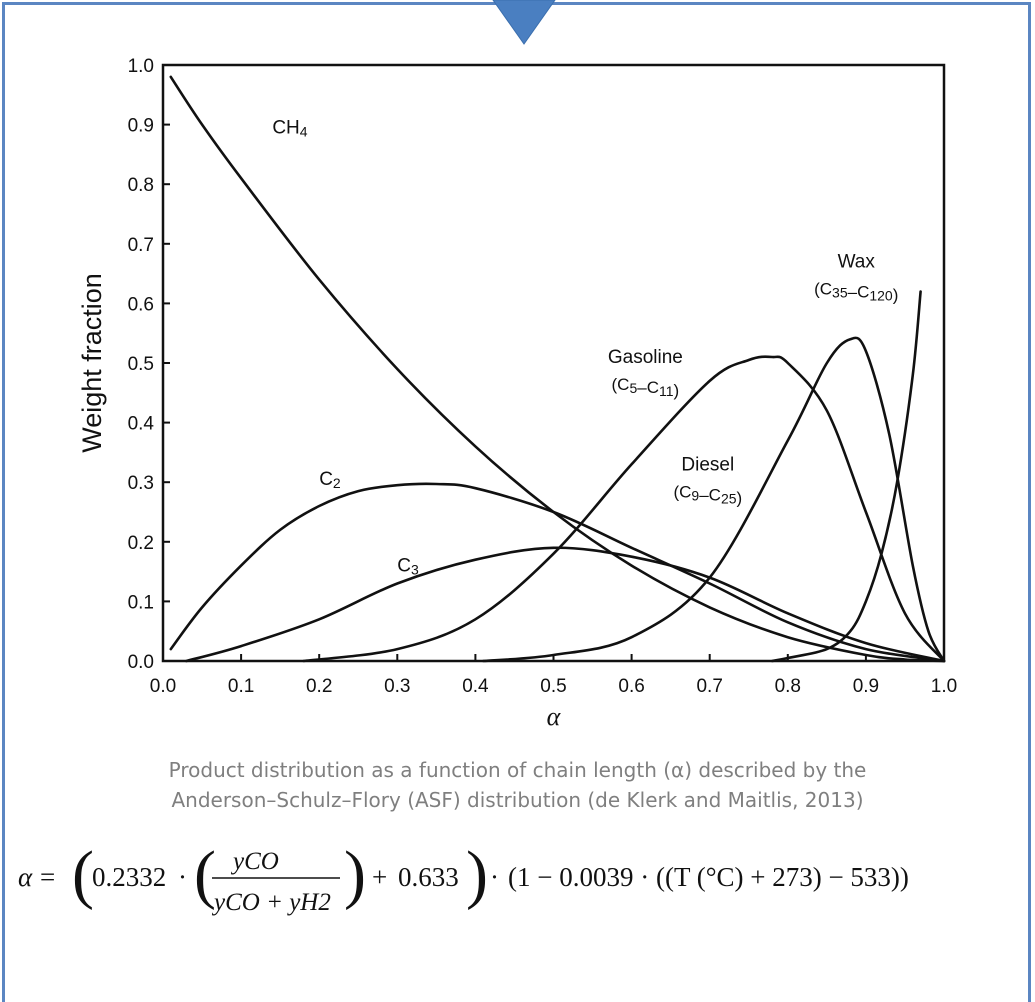 Image resolution: width=1035 pixels, height=1002 pixels. Describe the element at coordinates (330, 480) in the screenshot. I see `annotation-c2: C2` at that location.